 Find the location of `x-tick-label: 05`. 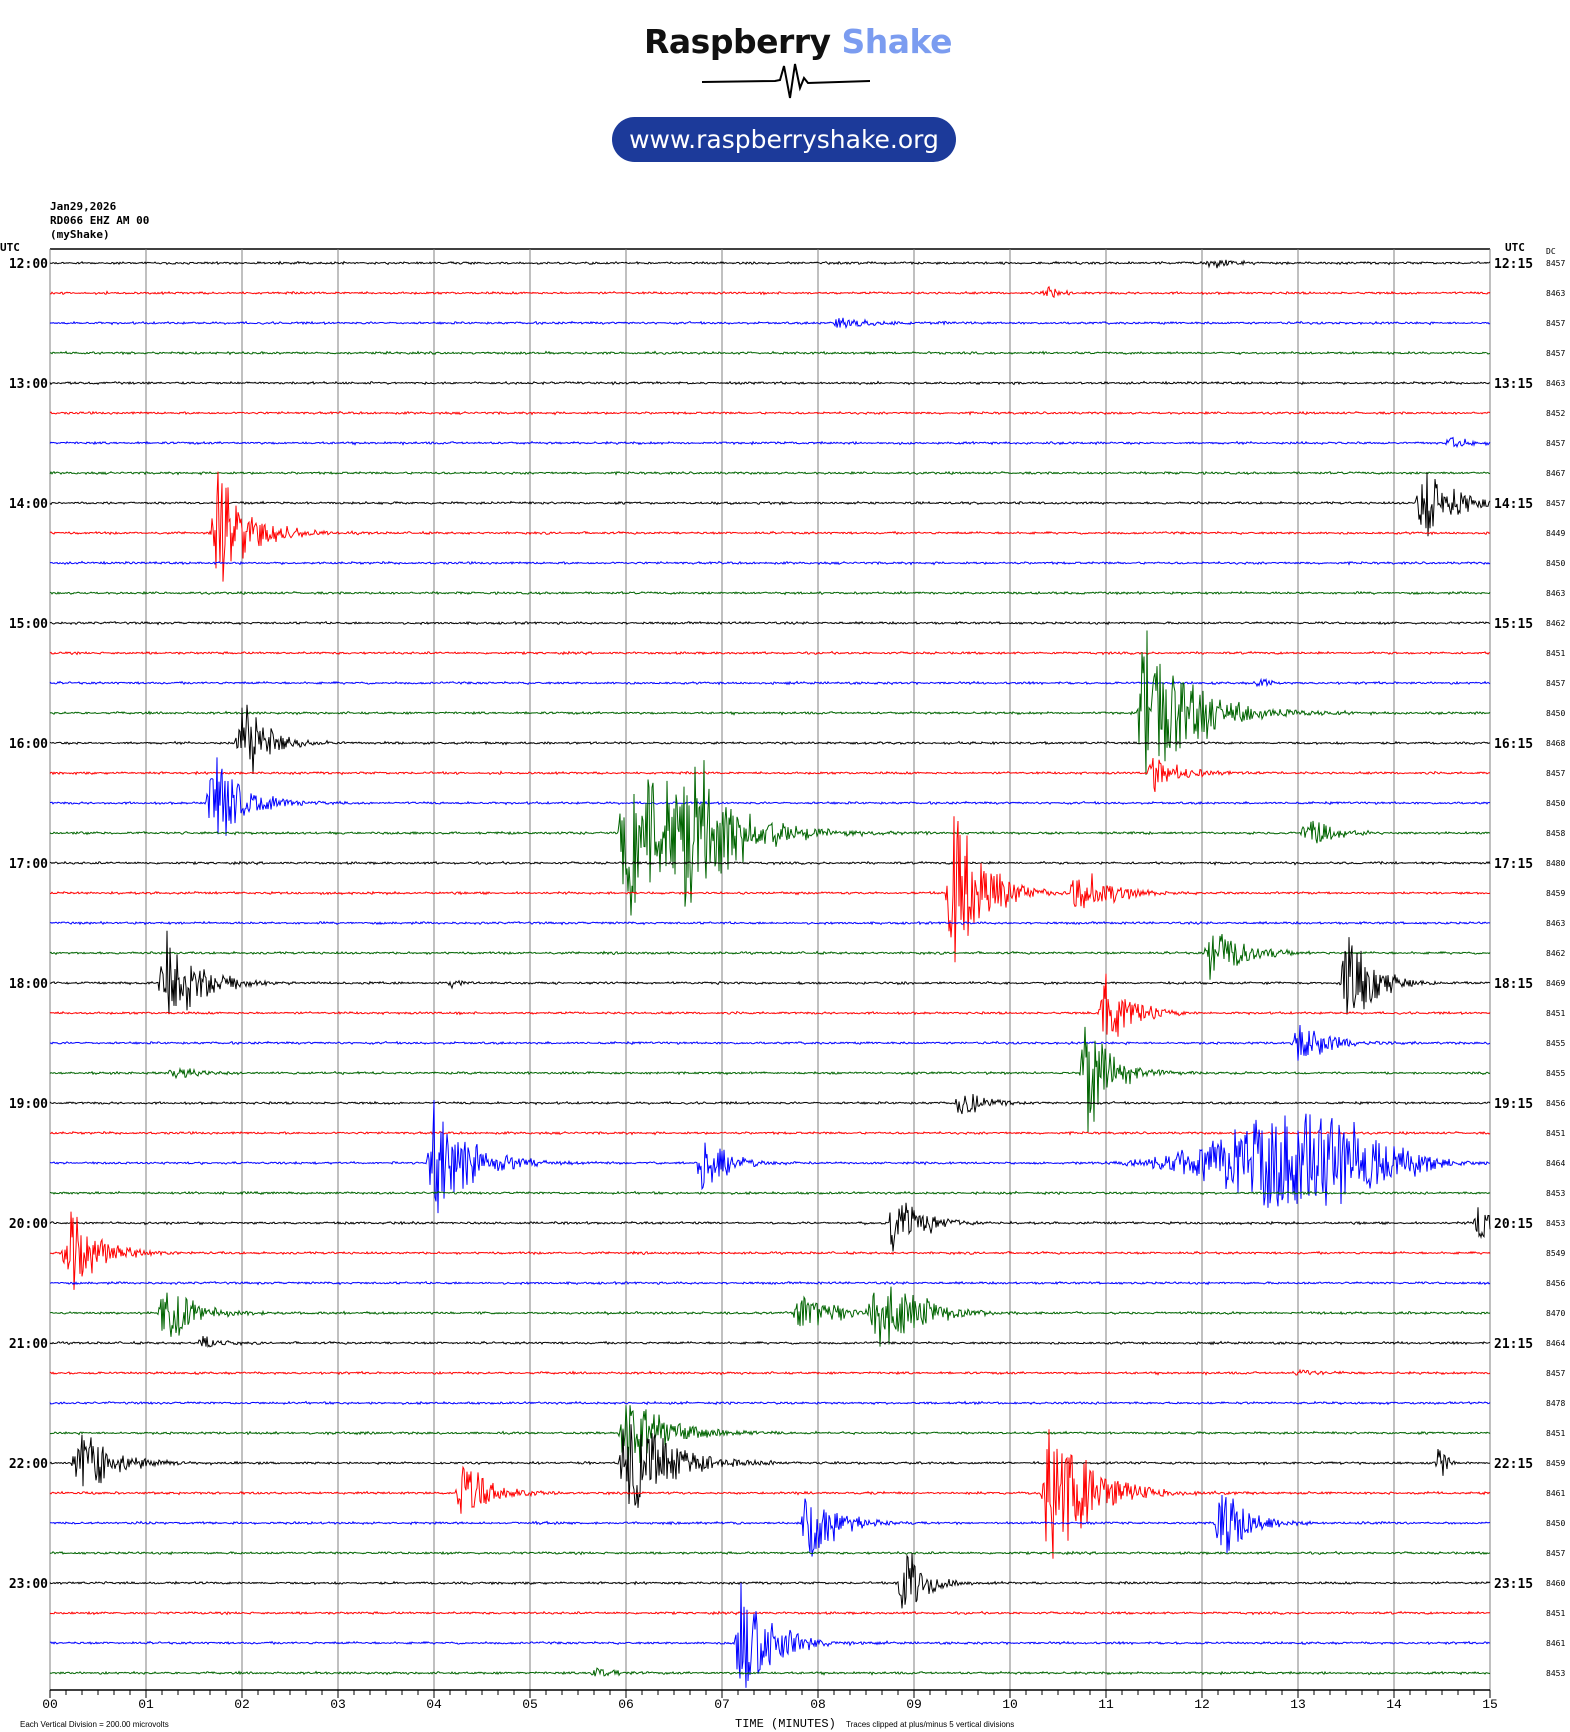

x-tick-label: 05 is located at coordinates (530, 1704).